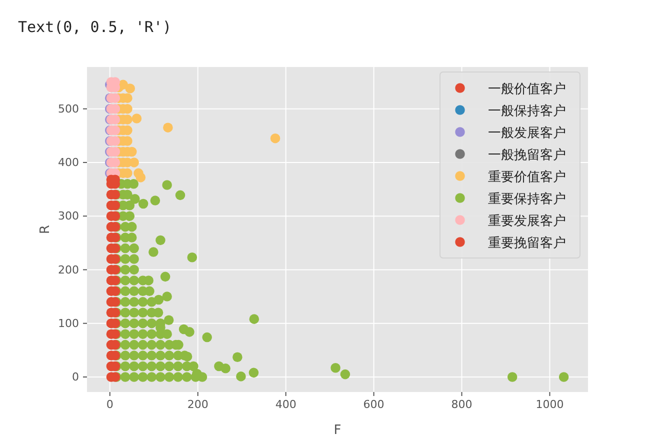  What do you see at coordinates (338, 430) in the screenshot?
I see `x-axis-title: F` at bounding box center [338, 430].